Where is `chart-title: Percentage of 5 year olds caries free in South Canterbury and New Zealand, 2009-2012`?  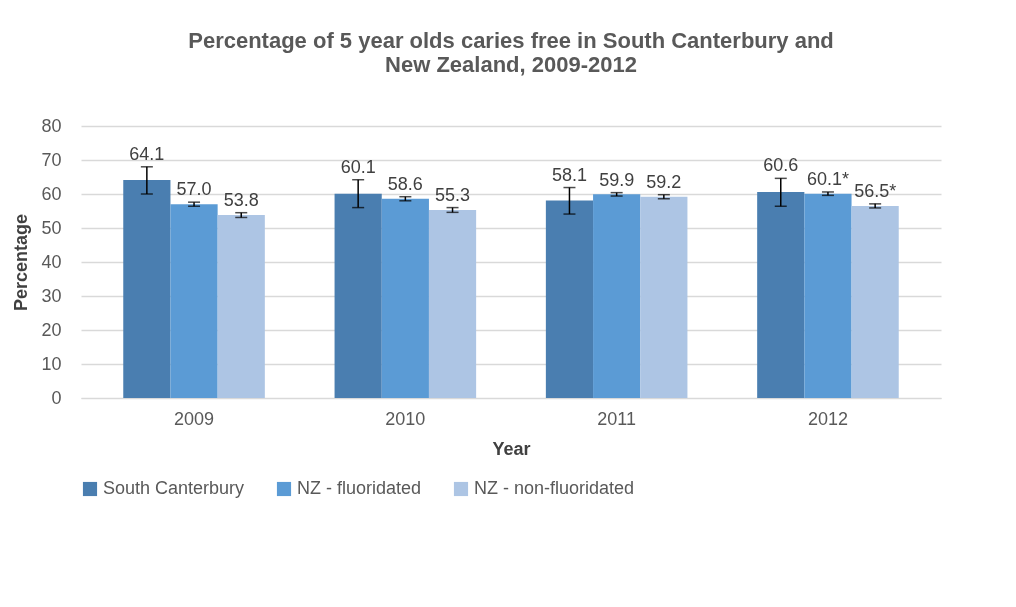
chart-title: Percentage of 5 year olds caries free in South Canterbury and New Zealand, 2009-2012 is located at coordinates (511, 52).